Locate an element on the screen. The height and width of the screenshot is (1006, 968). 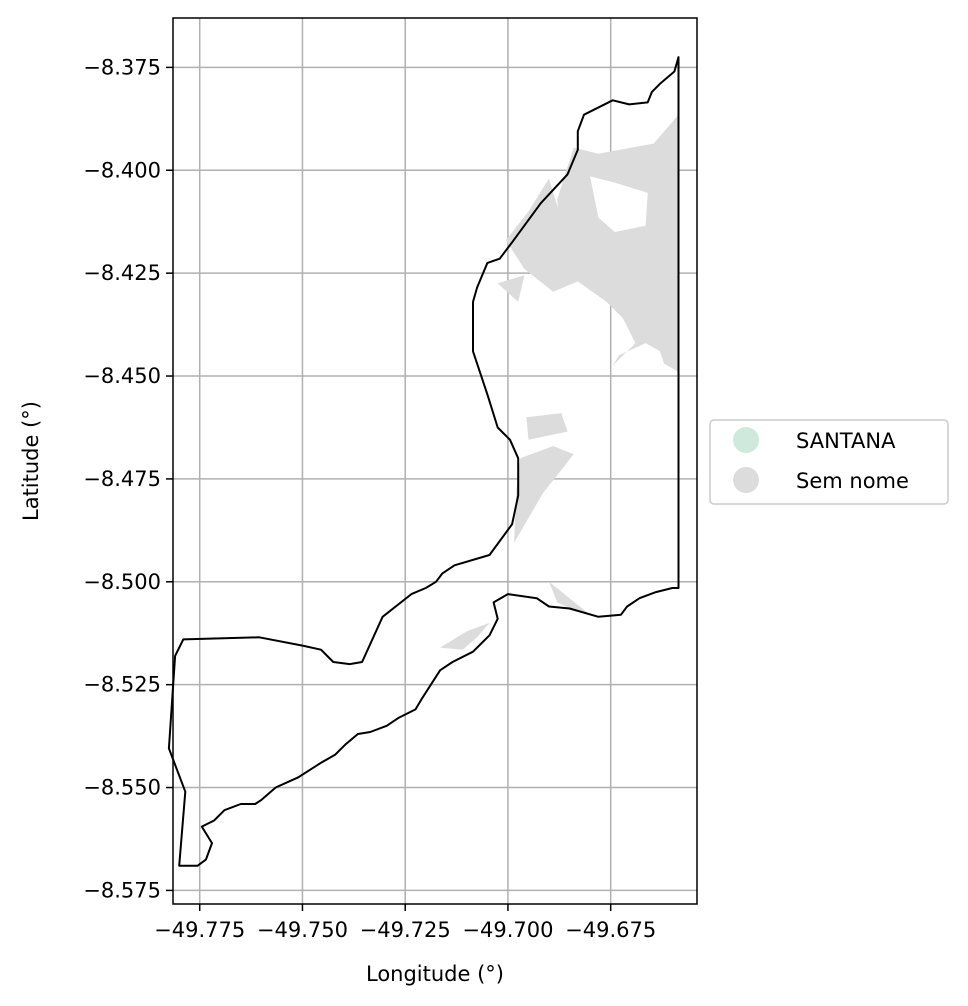
y-tick-label: −8.475 is located at coordinates (122, 479).